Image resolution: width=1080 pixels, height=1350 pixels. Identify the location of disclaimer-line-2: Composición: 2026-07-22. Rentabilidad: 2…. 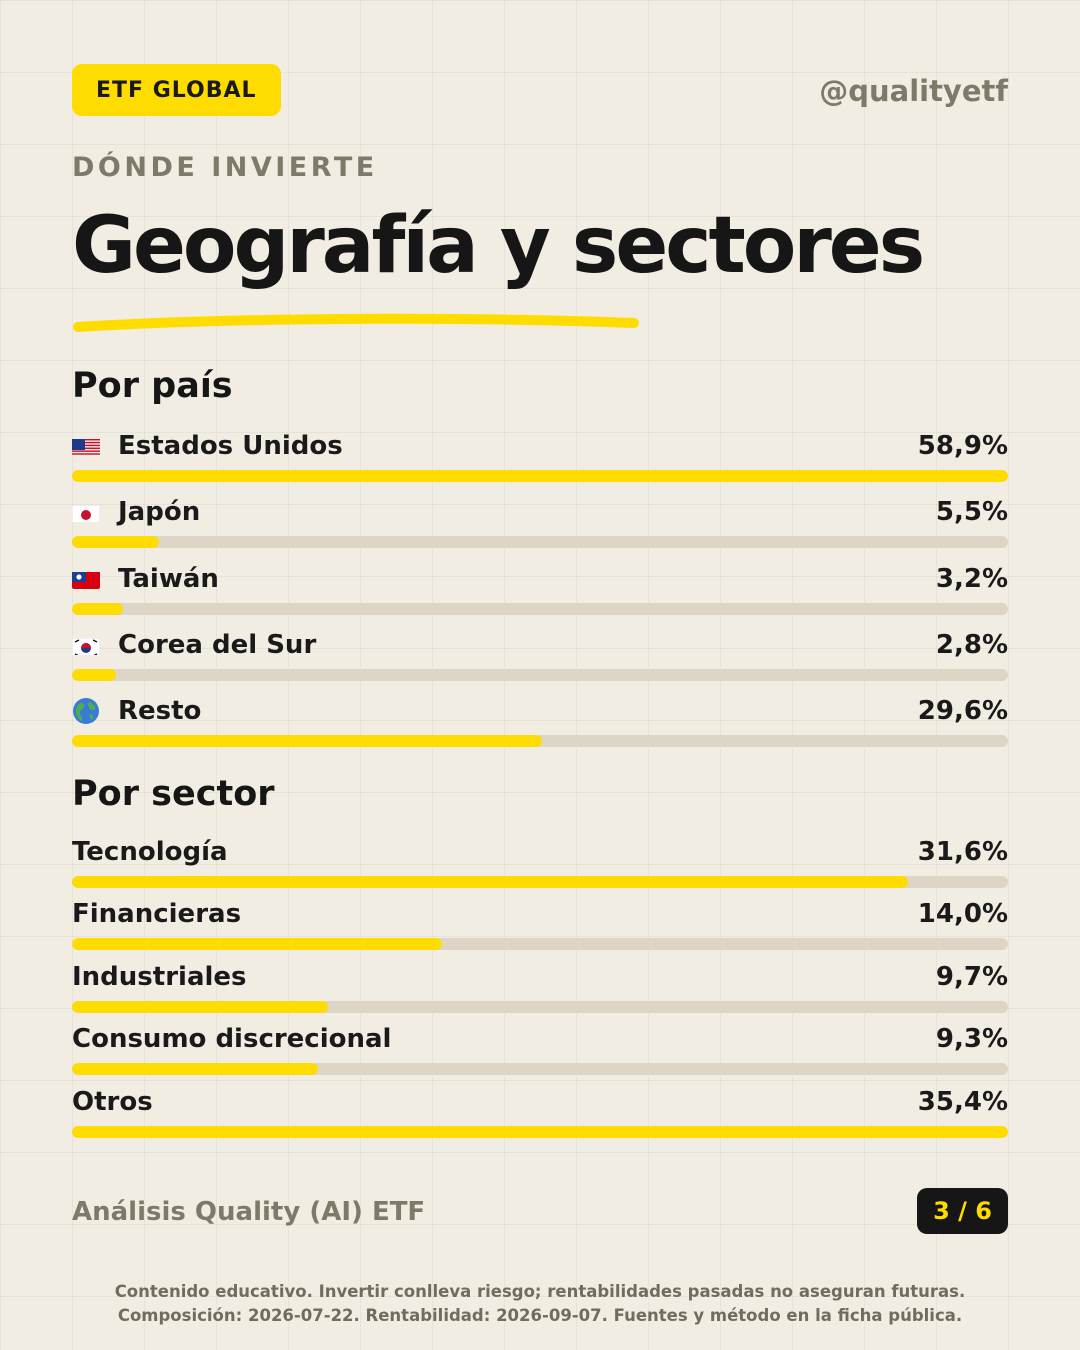
(540, 1315).